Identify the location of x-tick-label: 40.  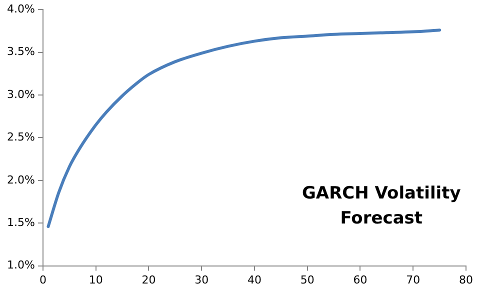
(254, 279).